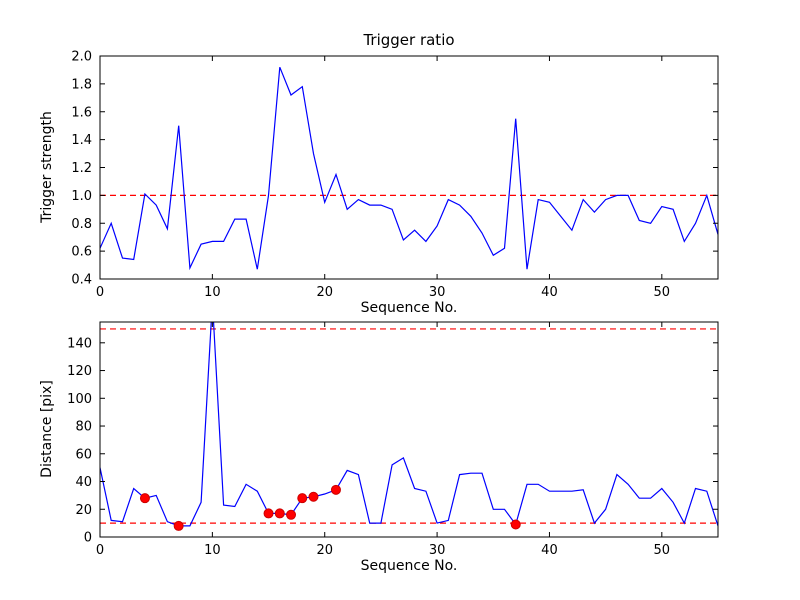 The image size is (800, 600). What do you see at coordinates (81, 196) in the screenshot?
I see `svg-text: 1.0` at bounding box center [81, 196].